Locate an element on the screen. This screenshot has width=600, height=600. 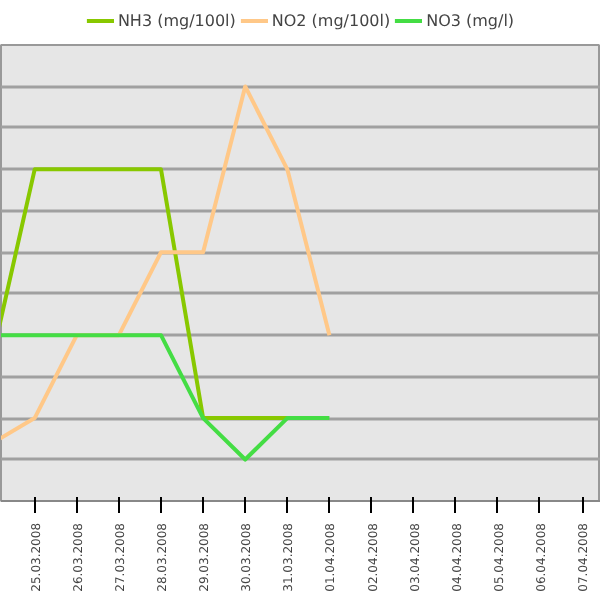
legend-label: NH3 (mg/100l) is located at coordinates (176, 20).